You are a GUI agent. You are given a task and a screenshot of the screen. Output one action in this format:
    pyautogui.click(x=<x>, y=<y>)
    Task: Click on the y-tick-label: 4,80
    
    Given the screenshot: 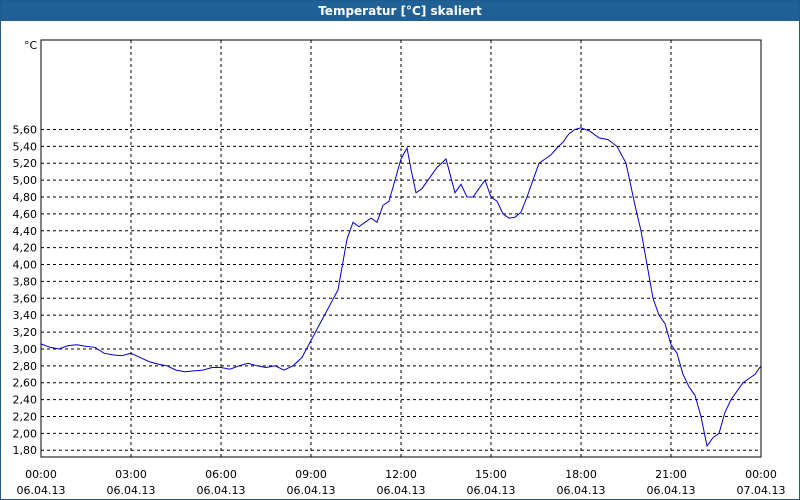 What is the action you would take?
    pyautogui.click(x=25, y=197)
    